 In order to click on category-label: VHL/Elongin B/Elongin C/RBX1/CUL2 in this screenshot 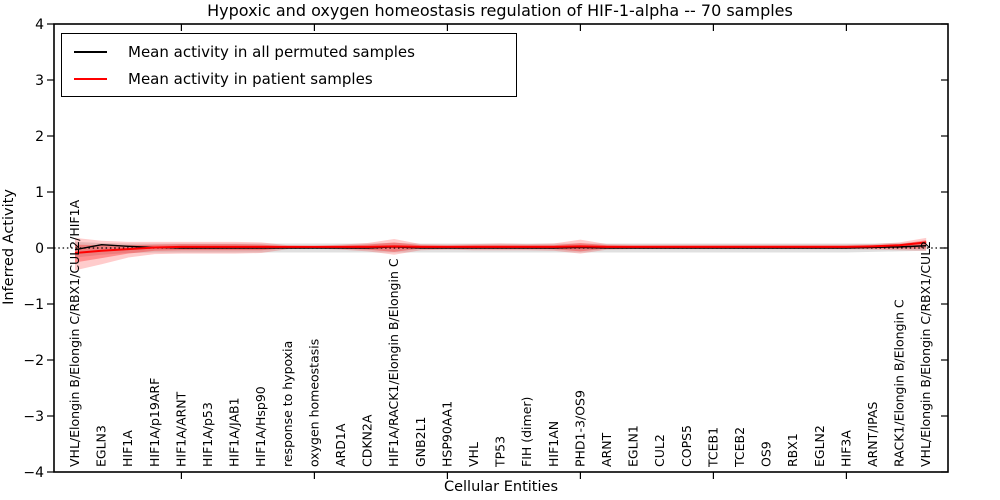, I will do `click(925, 354)`.